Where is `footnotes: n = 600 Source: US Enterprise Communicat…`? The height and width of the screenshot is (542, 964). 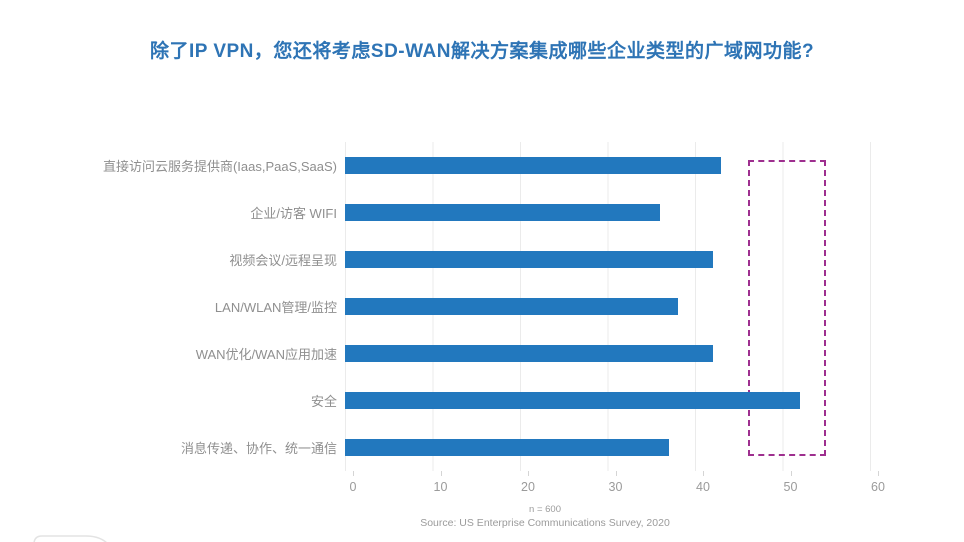 footnotes: n = 600 Source: US Enterprise Communicat… is located at coordinates (545, 516).